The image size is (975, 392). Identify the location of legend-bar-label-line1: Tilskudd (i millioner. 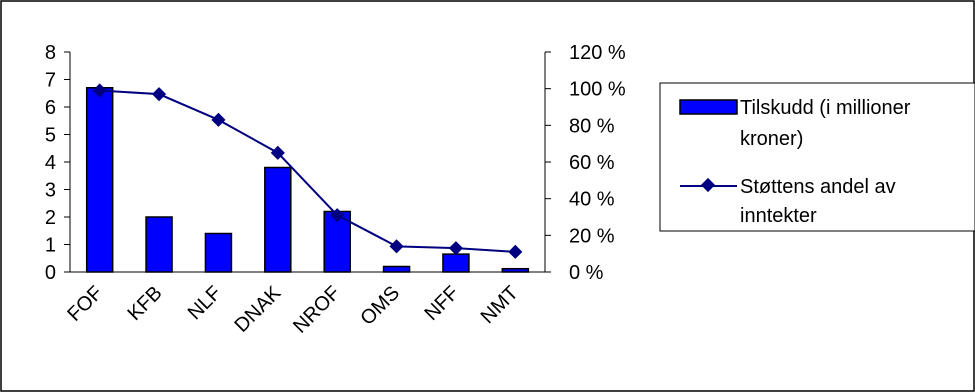
(825, 108).